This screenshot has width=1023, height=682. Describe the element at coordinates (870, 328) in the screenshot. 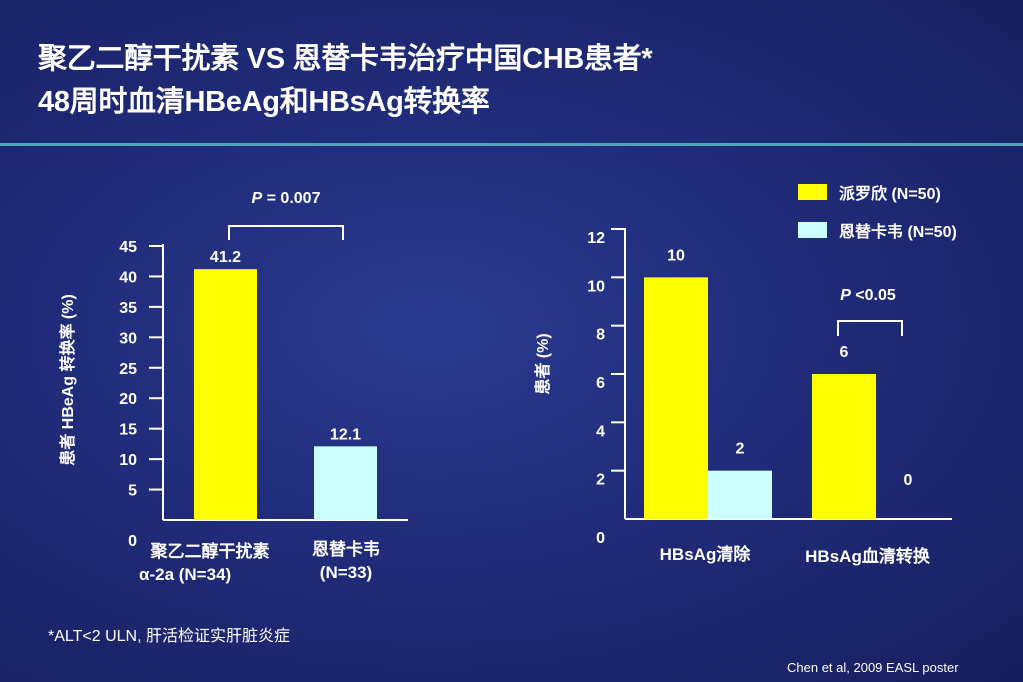

I see `right-p-bracket` at that location.